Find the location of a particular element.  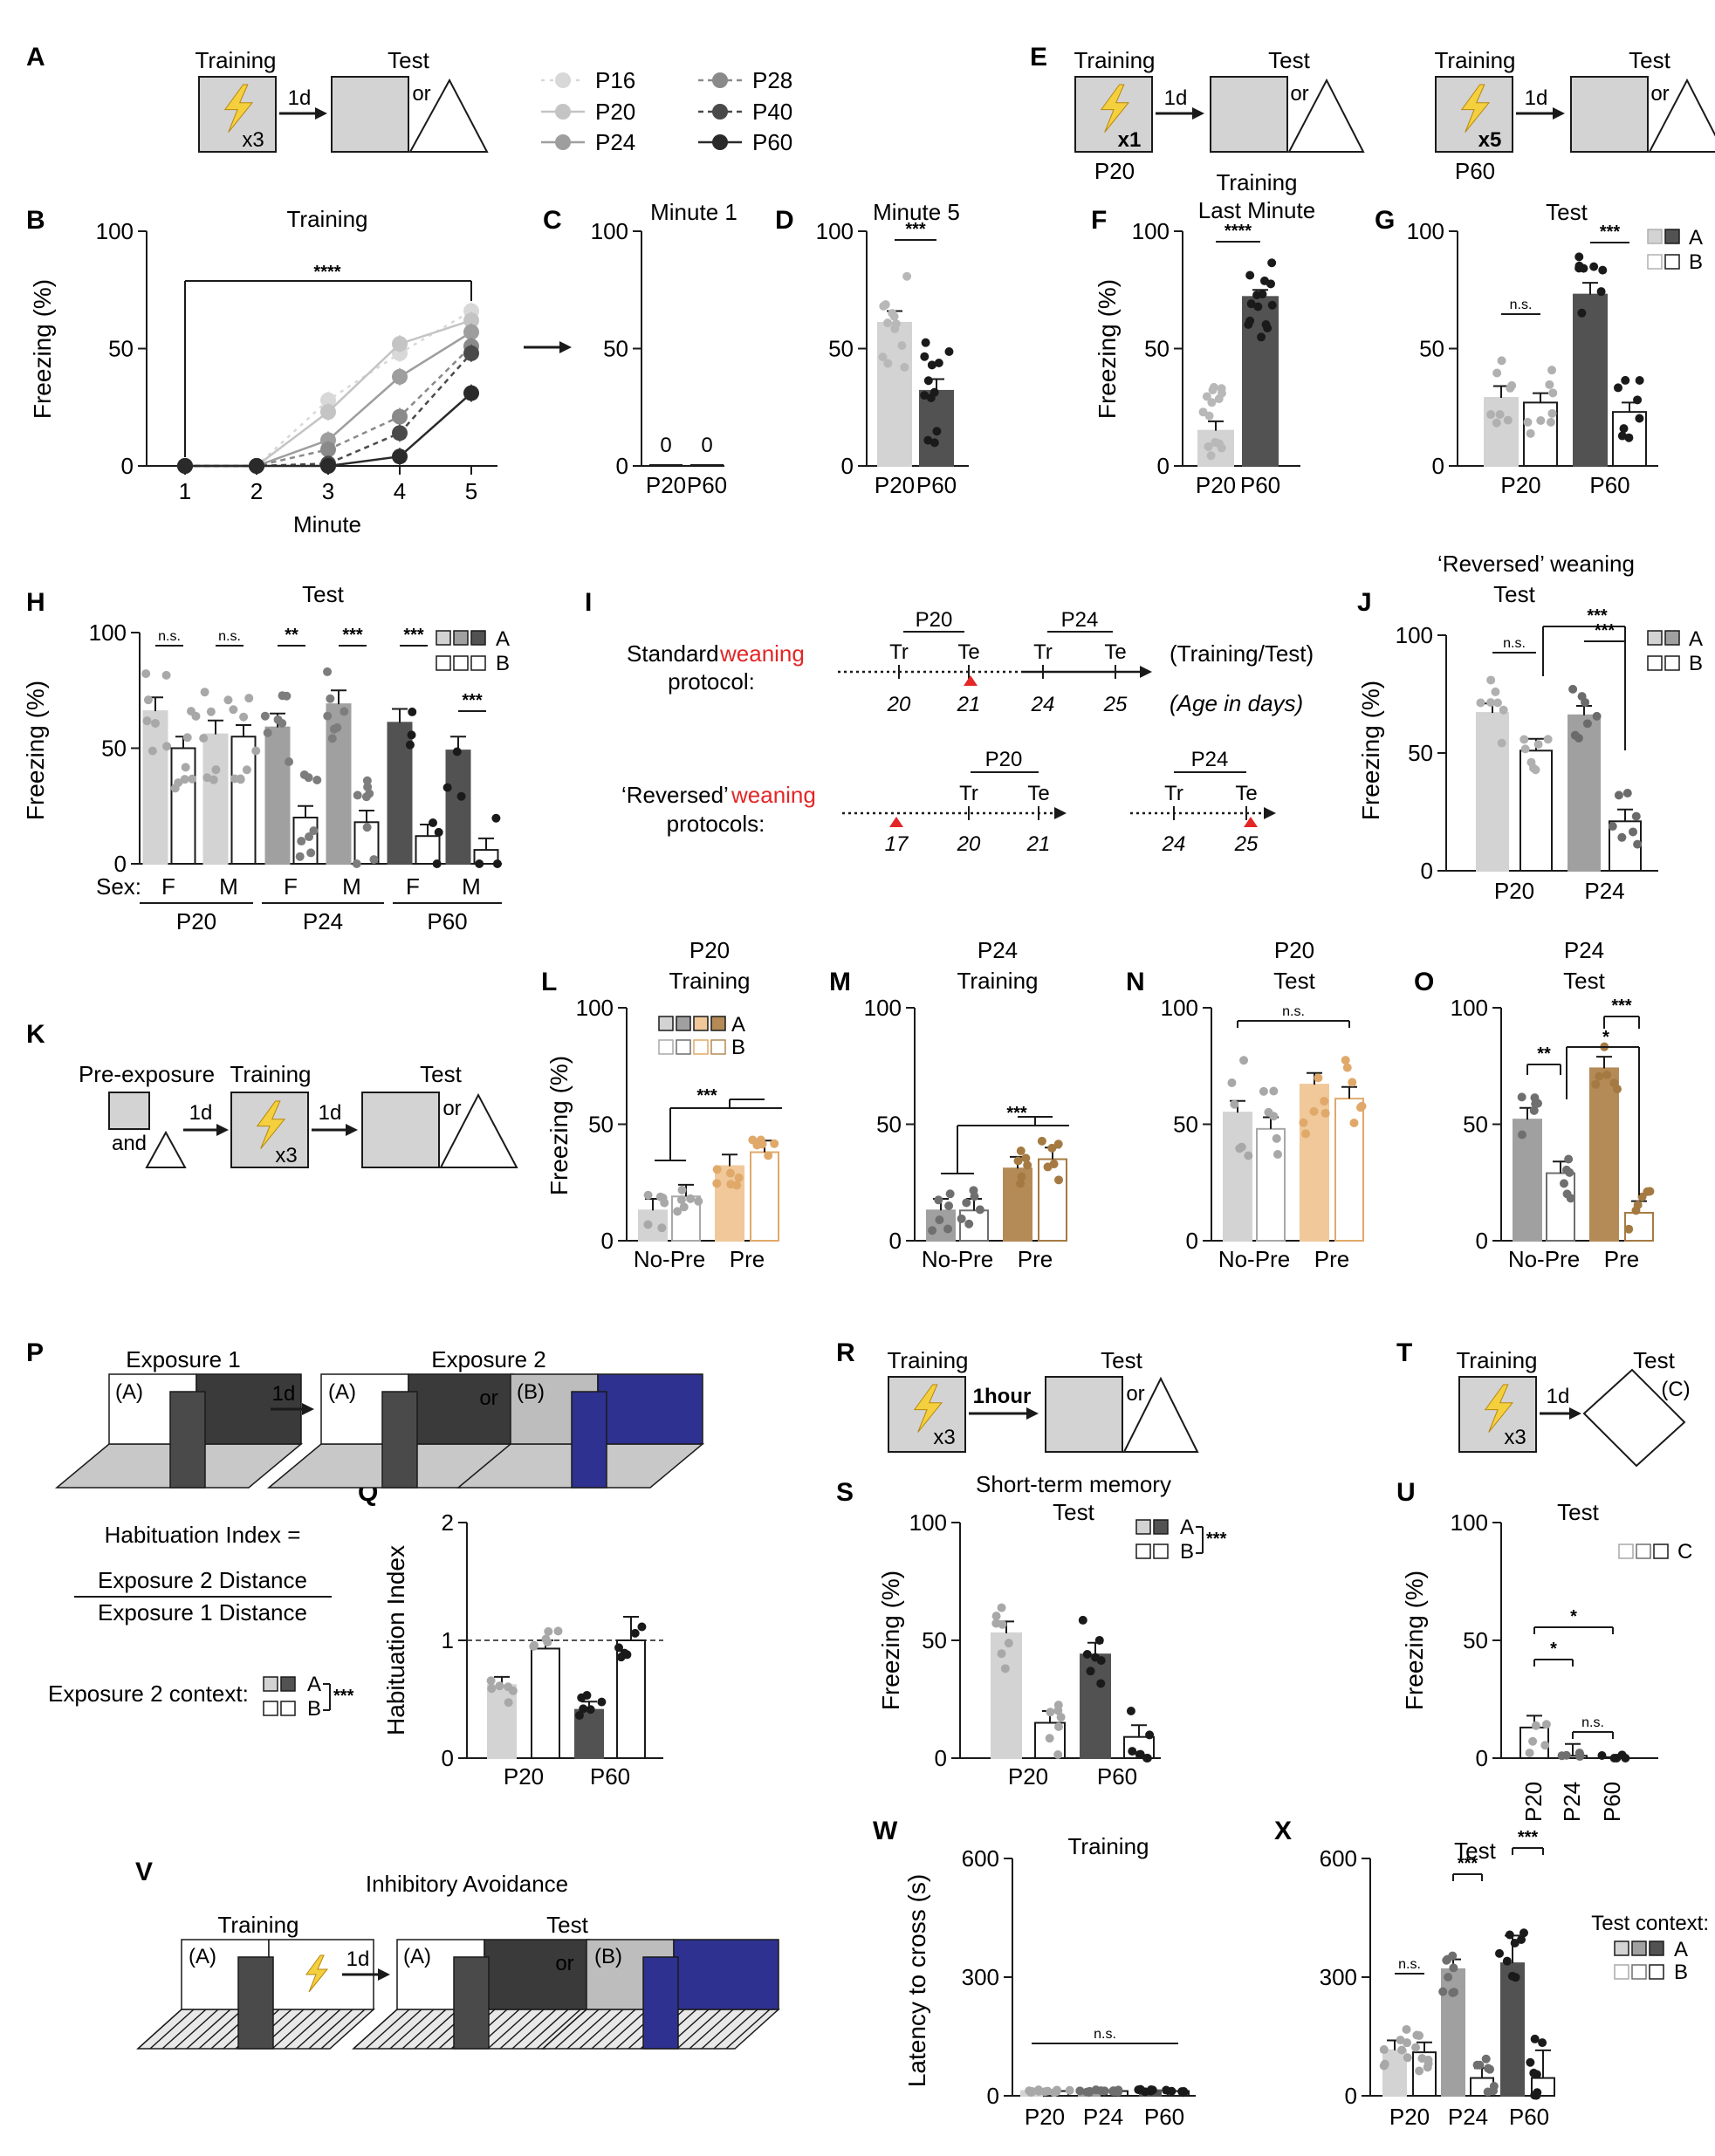

x-tick-label: 4 is located at coordinates (400, 491).